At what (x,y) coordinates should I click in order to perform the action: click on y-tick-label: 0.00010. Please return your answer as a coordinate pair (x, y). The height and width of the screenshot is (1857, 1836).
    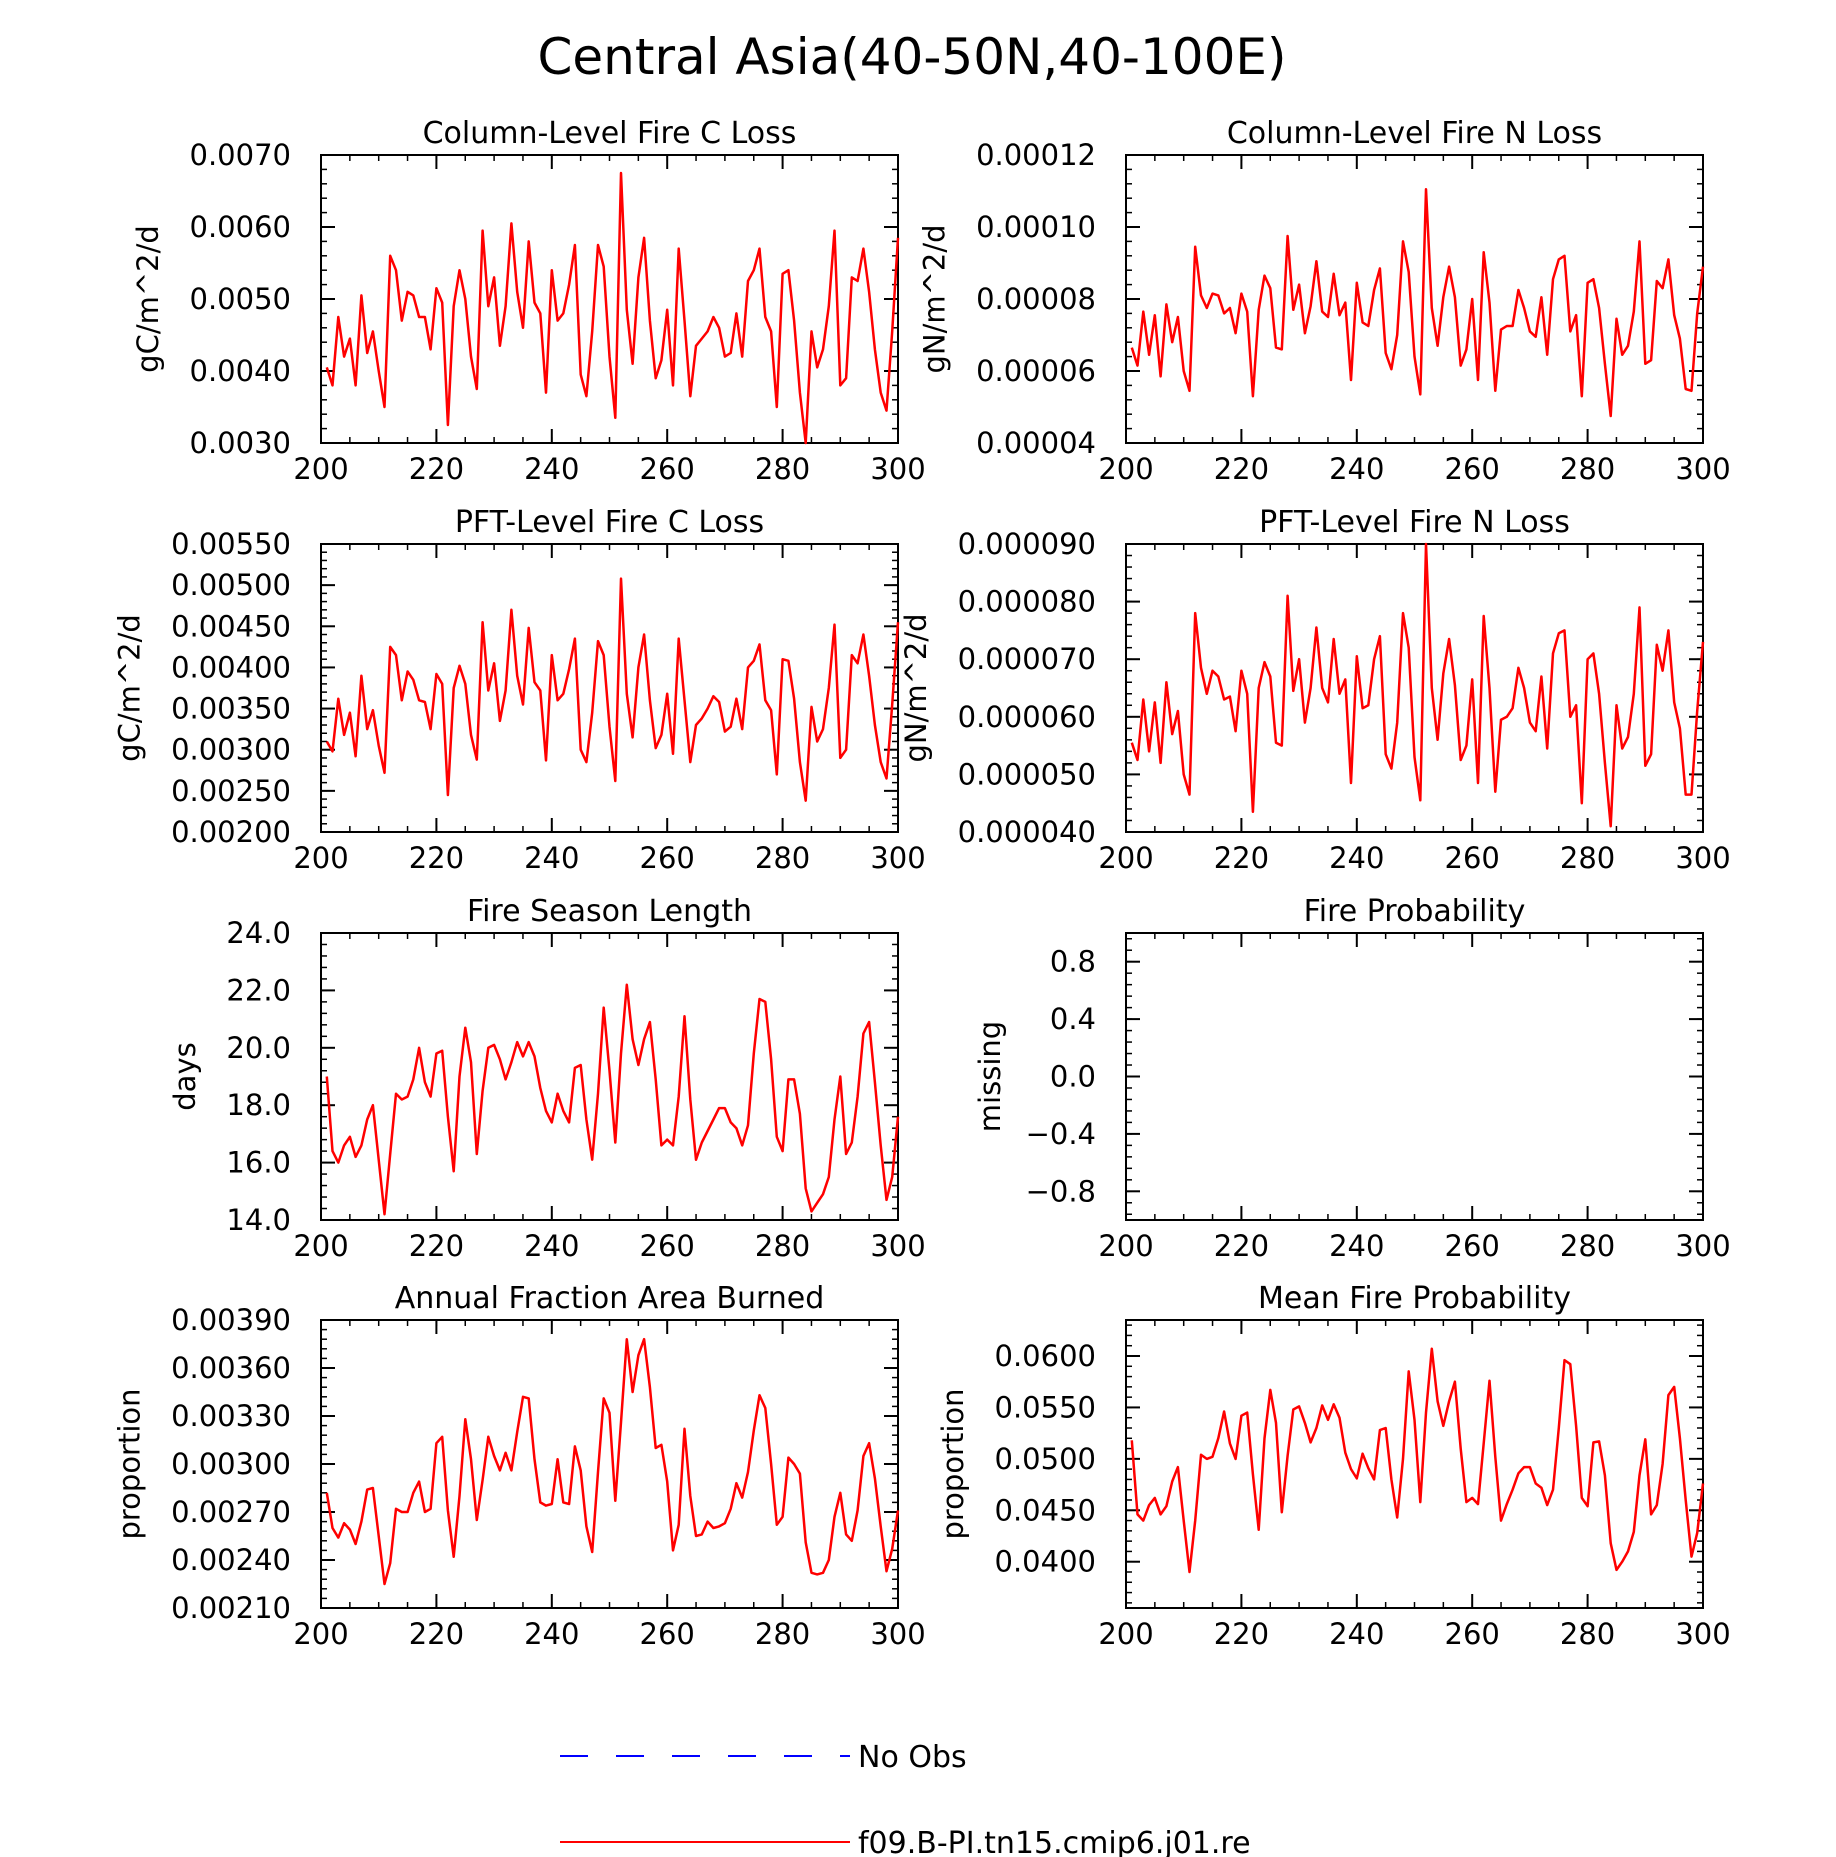
    Looking at the image, I should click on (1036, 227).